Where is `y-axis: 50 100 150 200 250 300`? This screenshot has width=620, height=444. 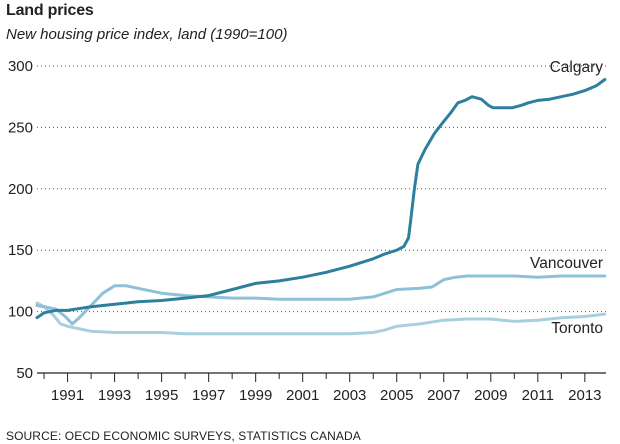
y-axis: 50 100 150 200 250 300 is located at coordinates (20, 220).